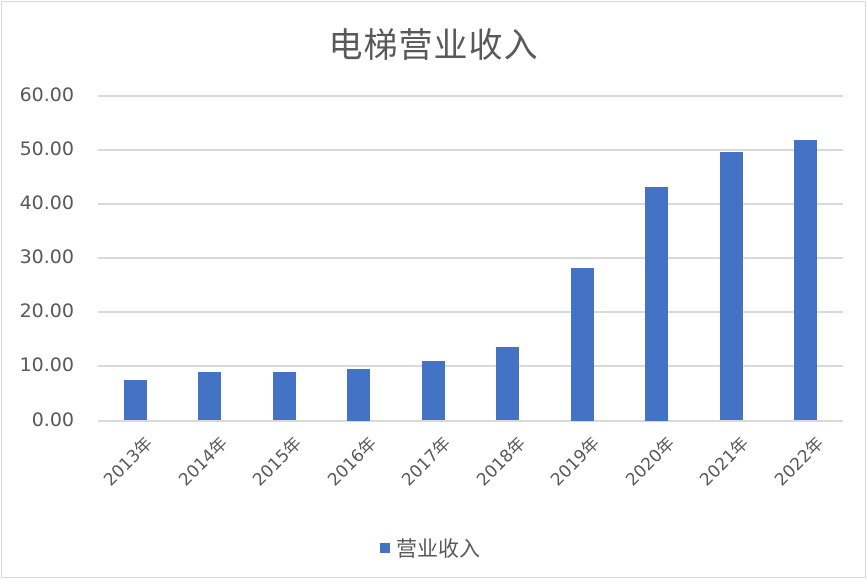 The image size is (867, 579). Describe the element at coordinates (52, 419) in the screenshot. I see `y-tick-label: 0.00` at that location.